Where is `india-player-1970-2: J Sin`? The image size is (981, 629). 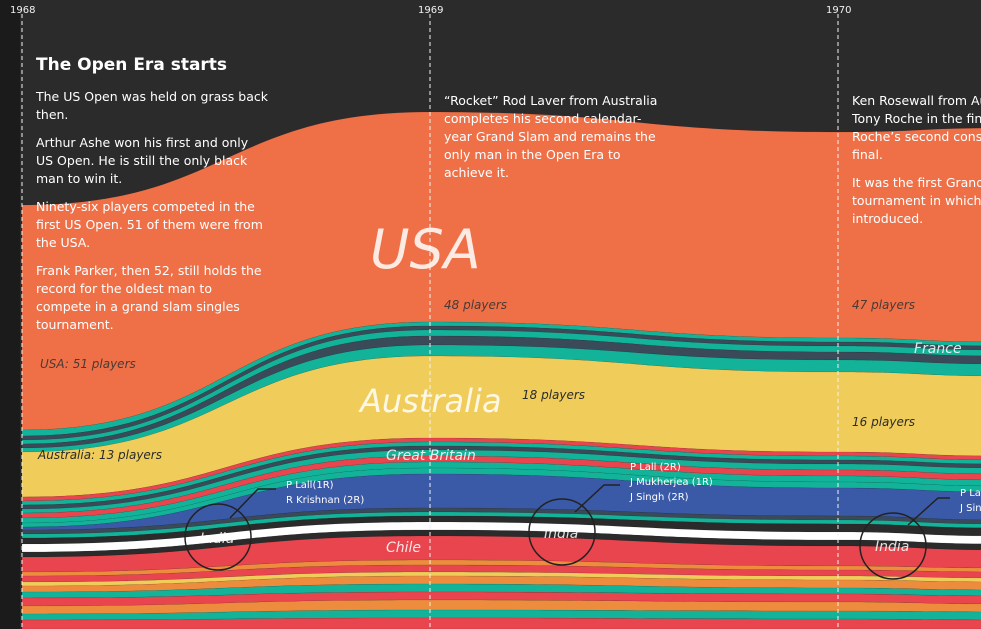
india-player-1970-2: J Sin is located at coordinates (970, 508).